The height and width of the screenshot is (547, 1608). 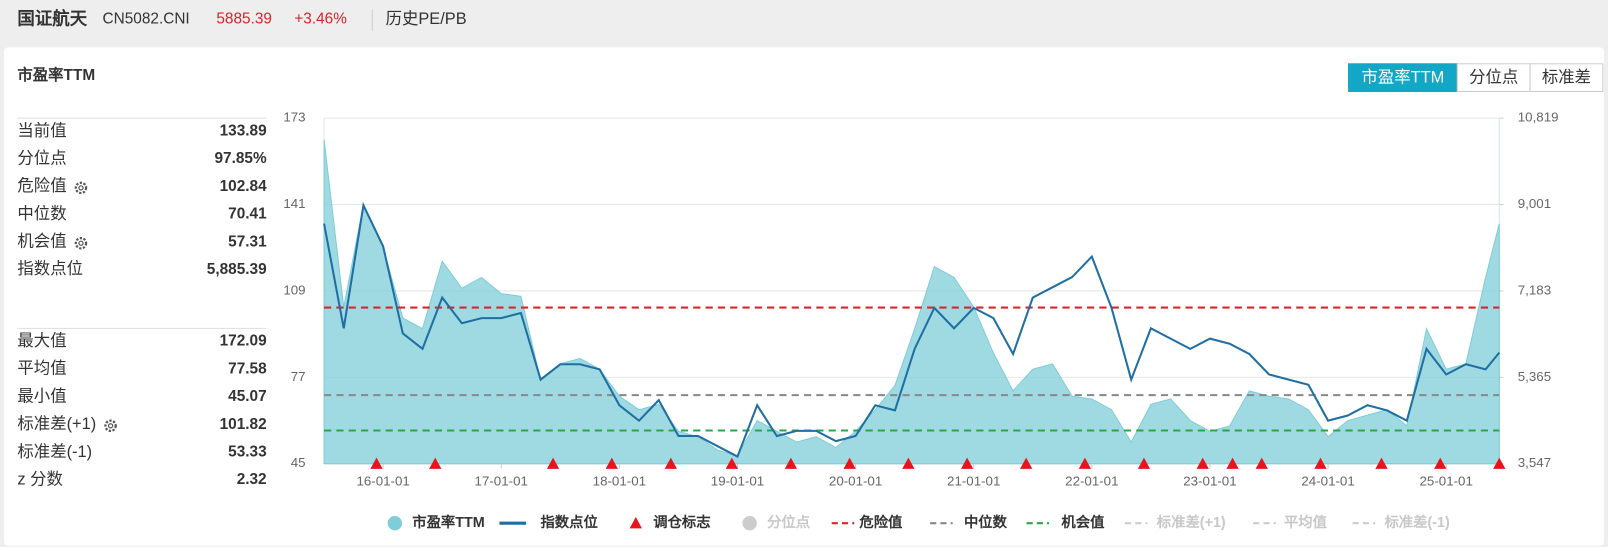 What do you see at coordinates (294, 203) in the screenshot?
I see `y-tick-label: 141` at bounding box center [294, 203].